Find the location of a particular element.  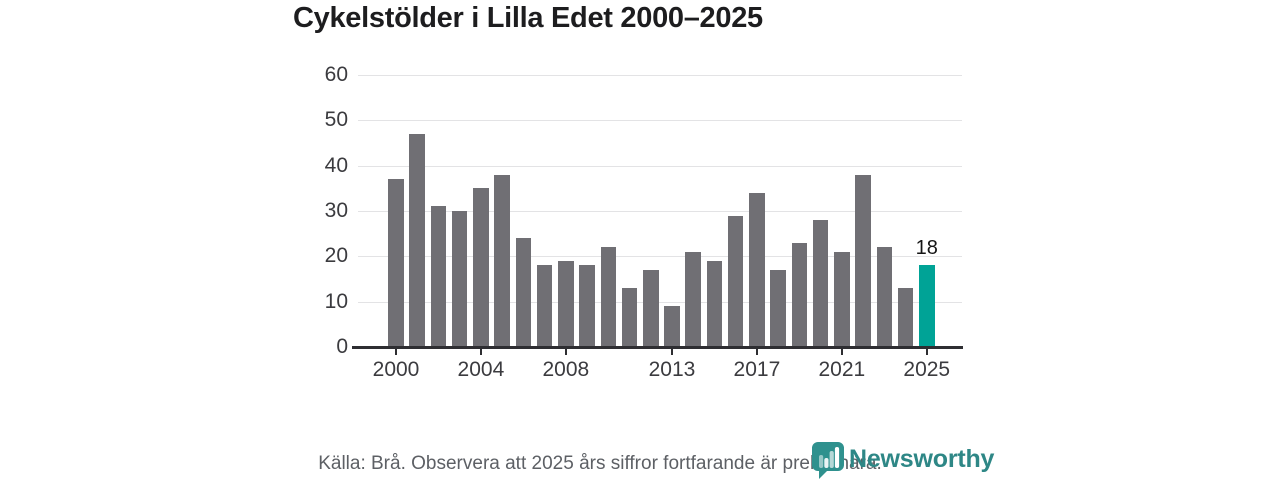

bar-2003 is located at coordinates (459, 279).